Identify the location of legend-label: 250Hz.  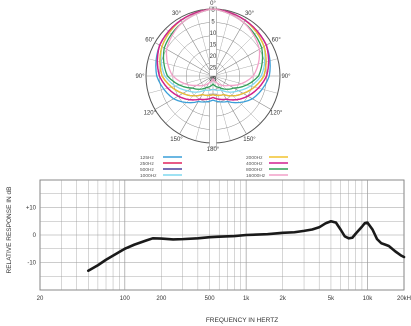
(147, 164).